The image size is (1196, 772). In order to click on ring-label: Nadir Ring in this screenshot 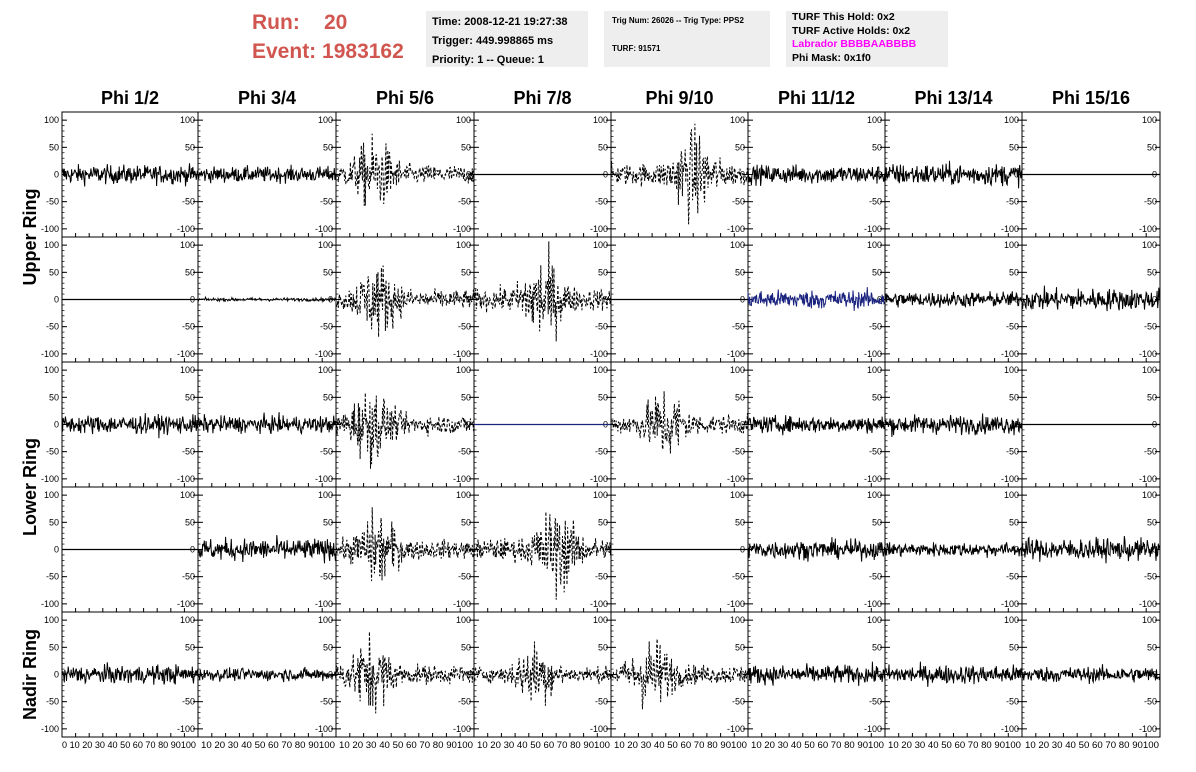, I will do `click(30, 674)`.